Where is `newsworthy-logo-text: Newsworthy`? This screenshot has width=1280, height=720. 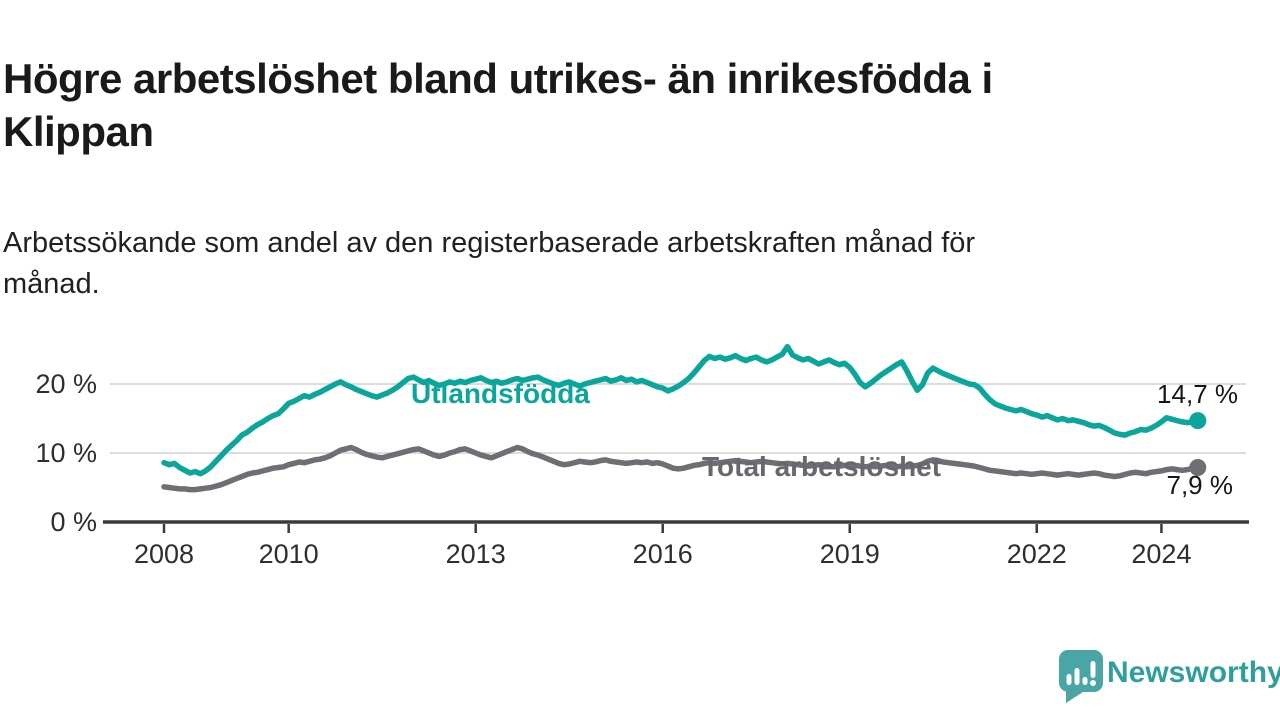
newsworthy-logo-text: Newsworthy is located at coordinates (1193, 672).